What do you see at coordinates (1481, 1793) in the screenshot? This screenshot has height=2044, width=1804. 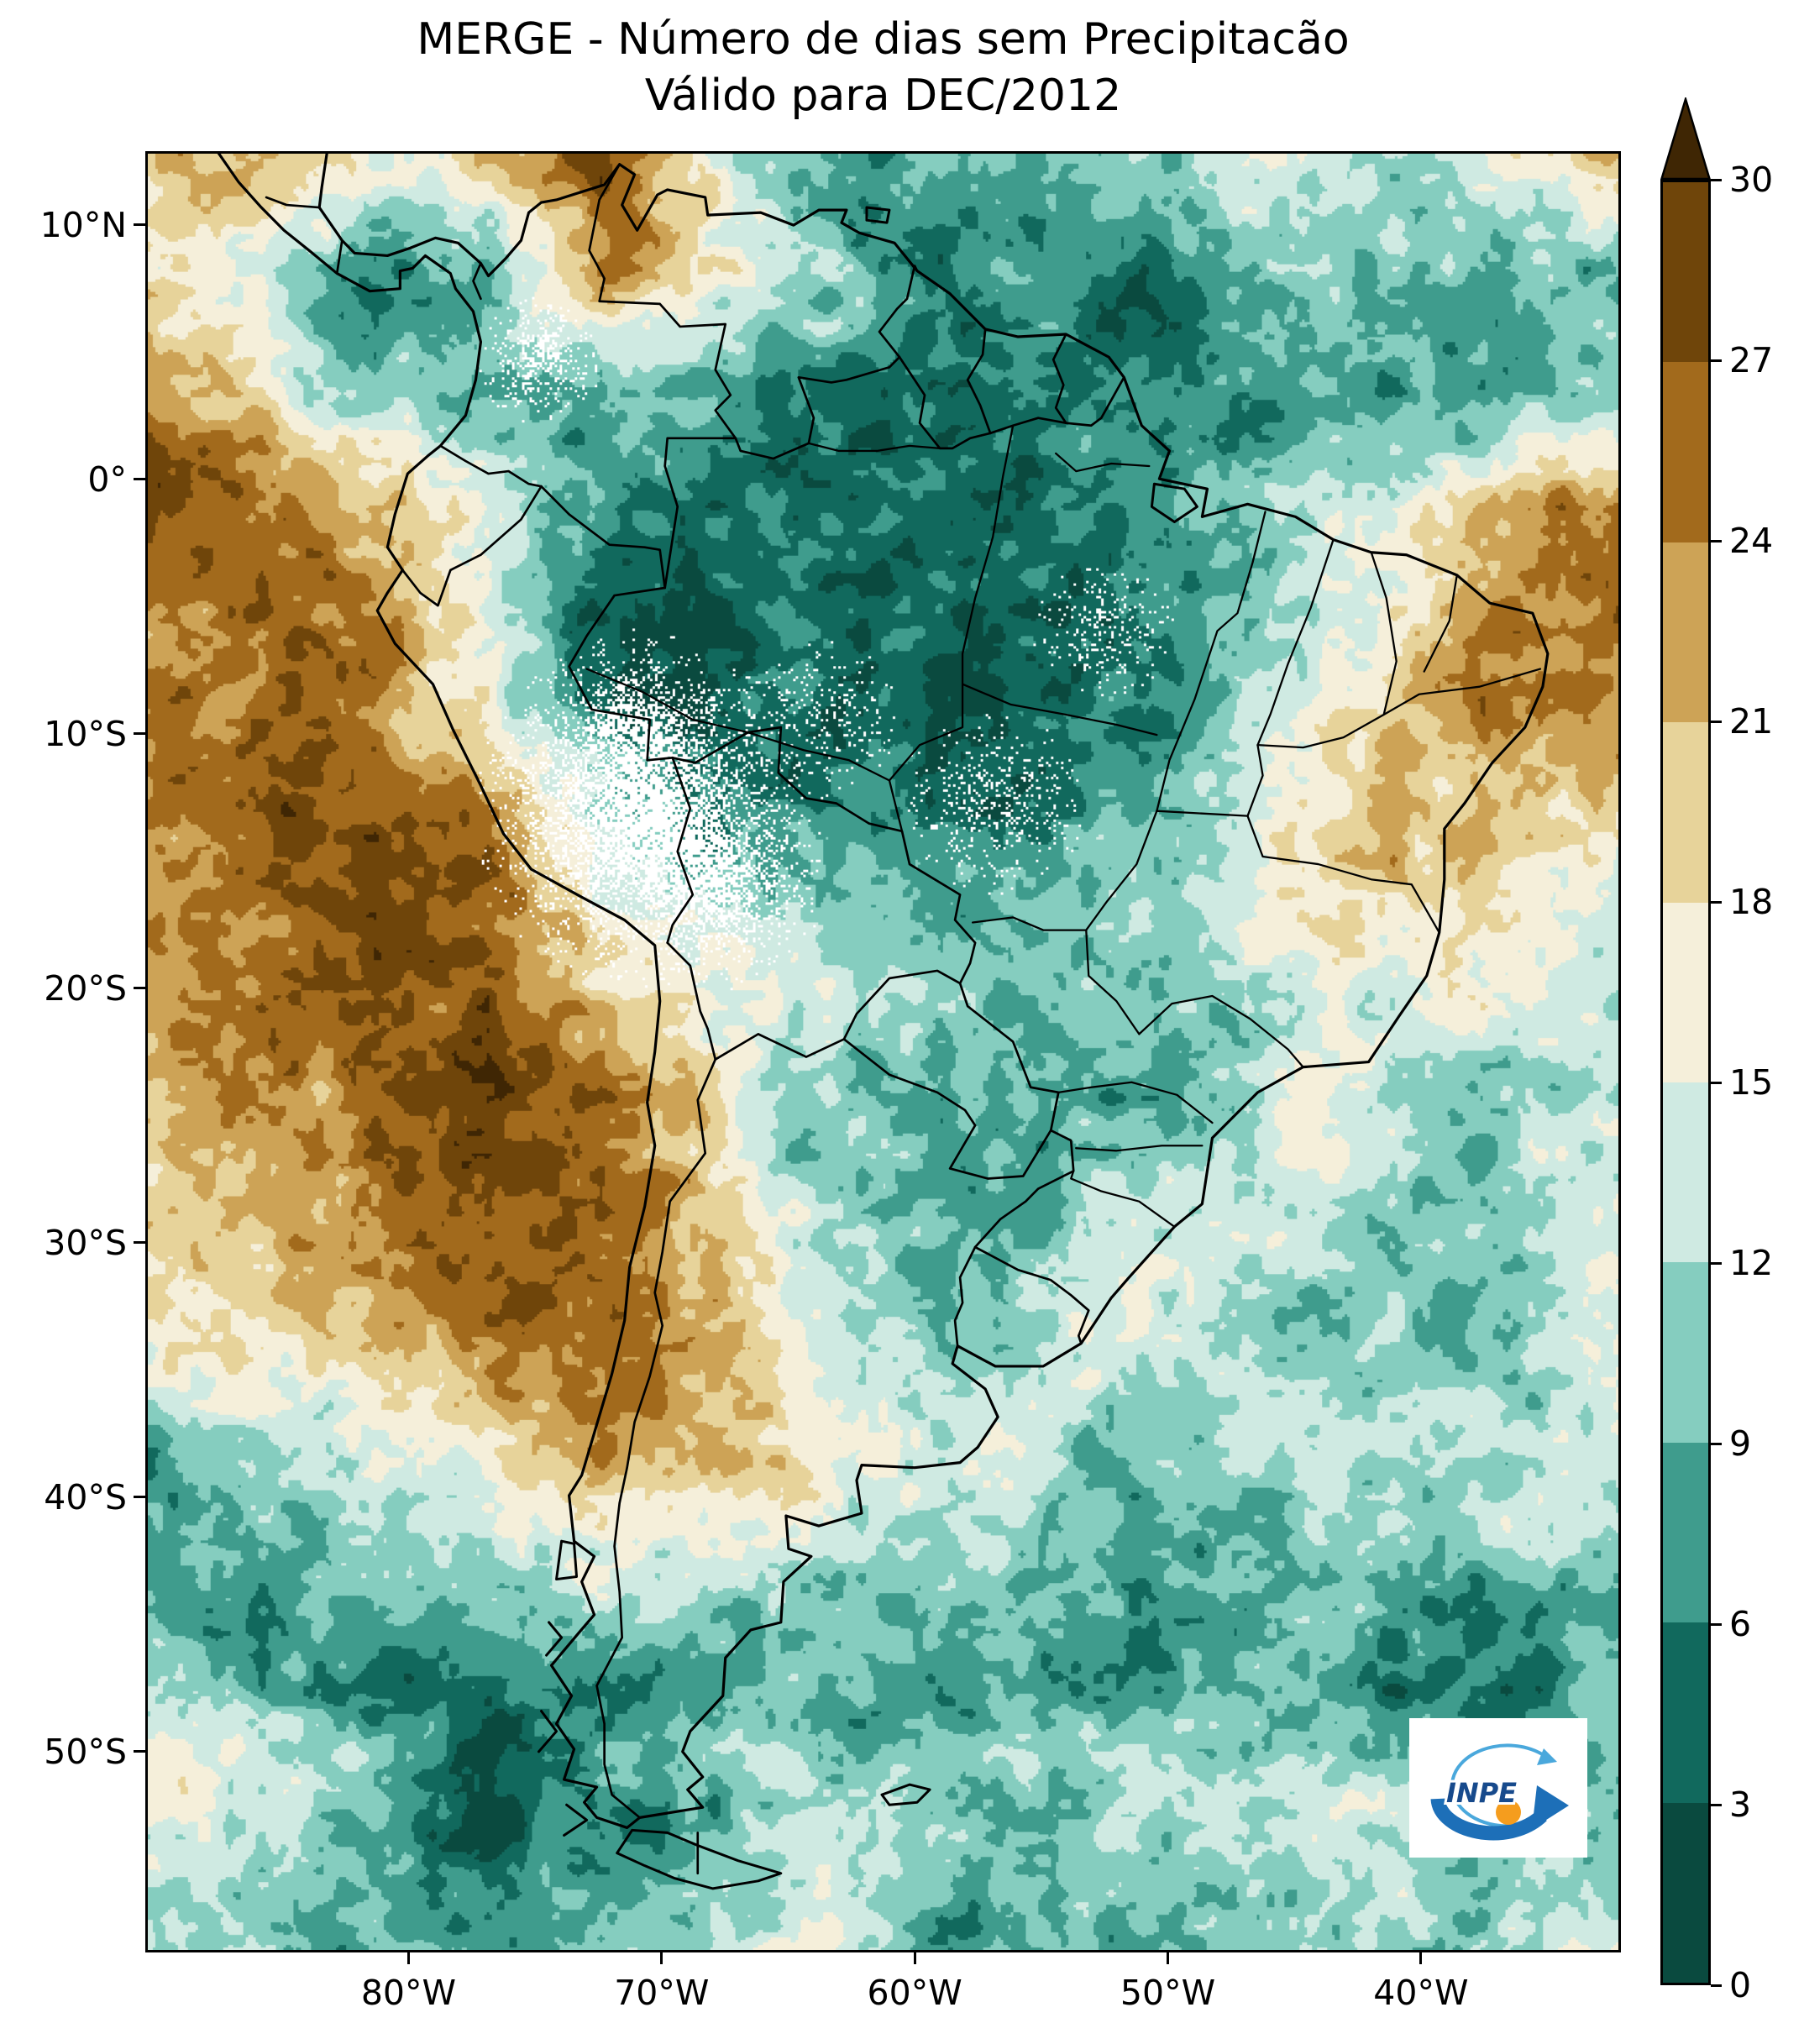 I see `inpe-logo-text: INPE` at bounding box center [1481, 1793].